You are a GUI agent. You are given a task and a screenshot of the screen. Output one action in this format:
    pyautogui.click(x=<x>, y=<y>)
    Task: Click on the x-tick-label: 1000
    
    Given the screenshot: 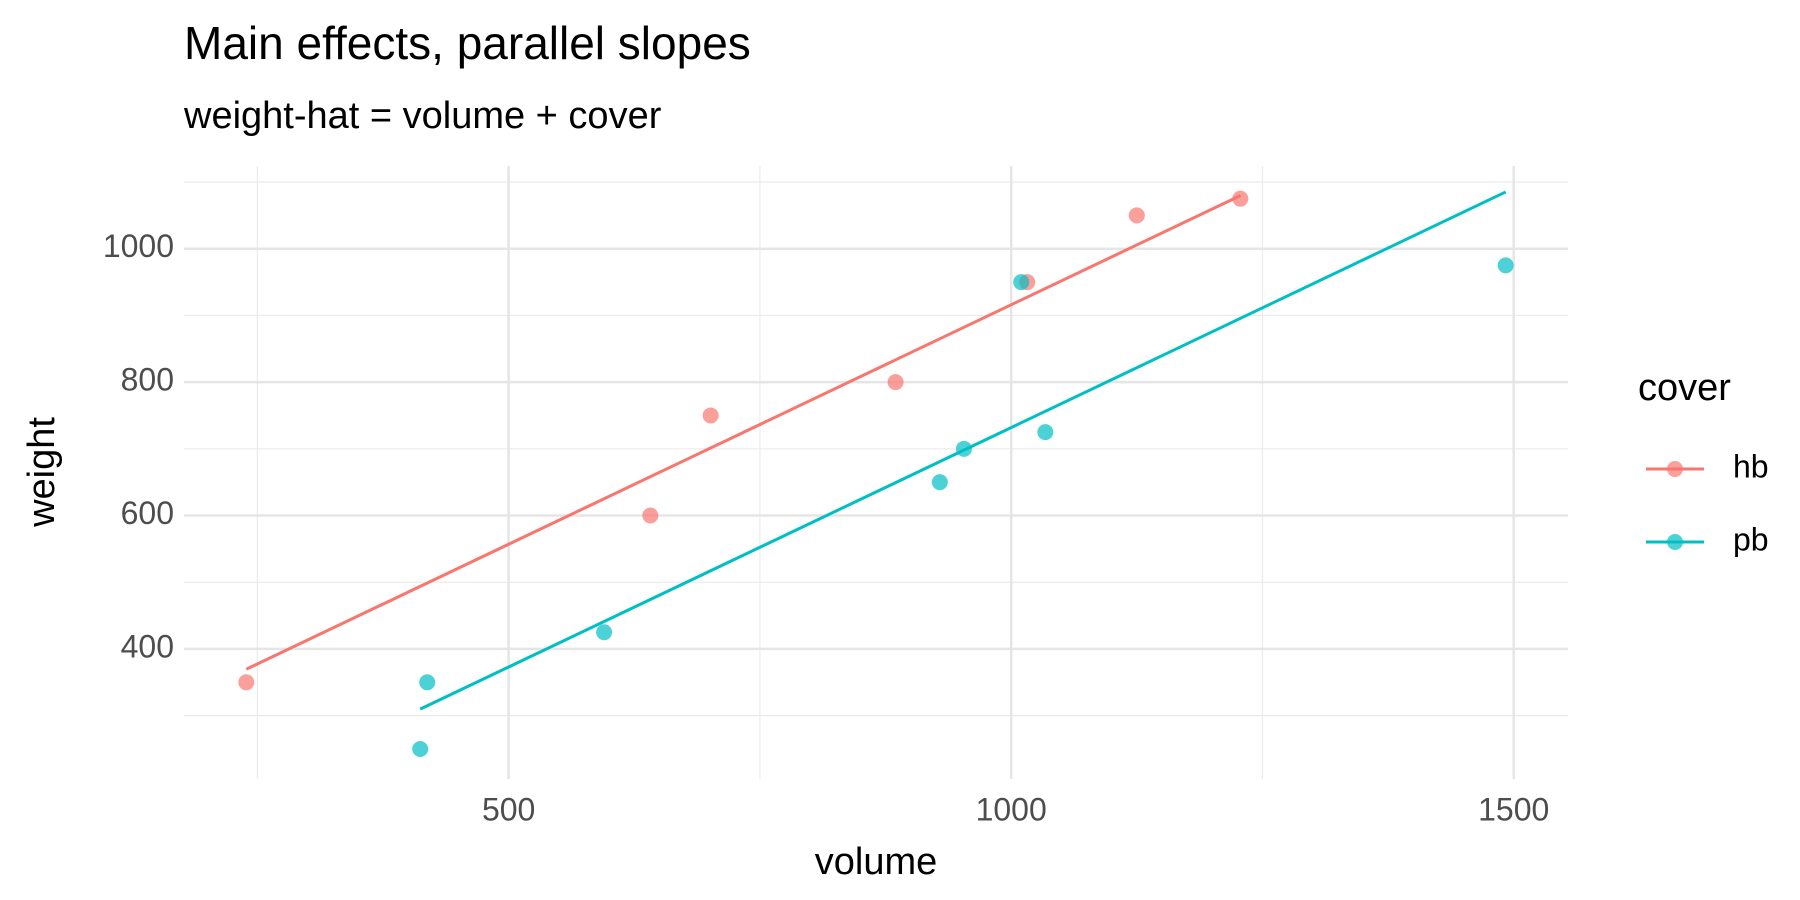 What is the action you would take?
    pyautogui.click(x=1011, y=809)
    